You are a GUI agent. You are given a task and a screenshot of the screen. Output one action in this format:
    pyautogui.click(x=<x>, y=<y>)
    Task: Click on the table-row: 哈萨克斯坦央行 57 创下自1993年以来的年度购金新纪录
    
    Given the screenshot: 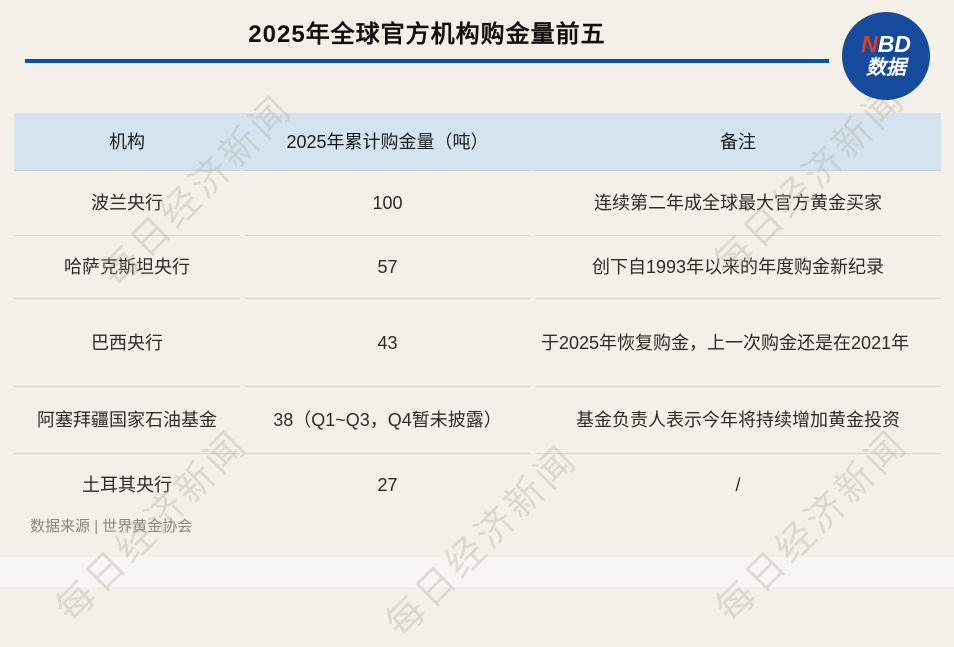 What is the action you would take?
    pyautogui.click(x=477, y=267)
    